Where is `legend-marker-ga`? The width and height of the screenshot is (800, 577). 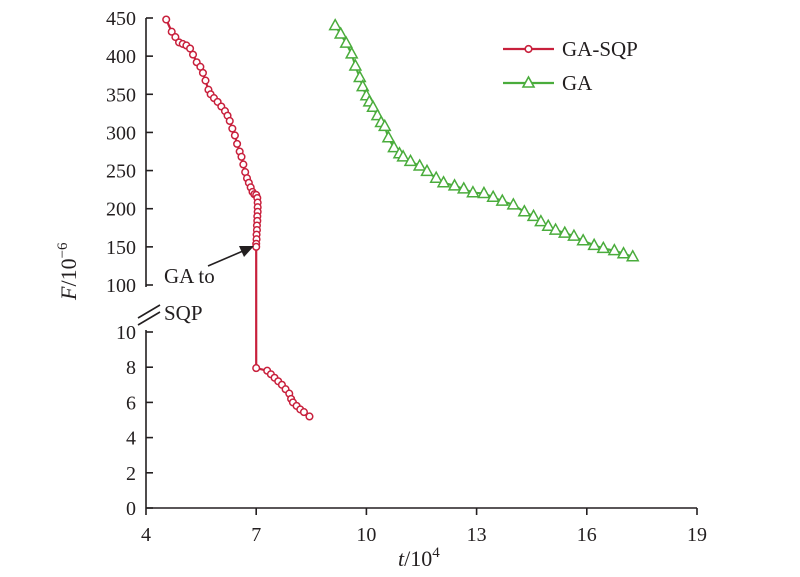 legend-marker-ga is located at coordinates (528, 81).